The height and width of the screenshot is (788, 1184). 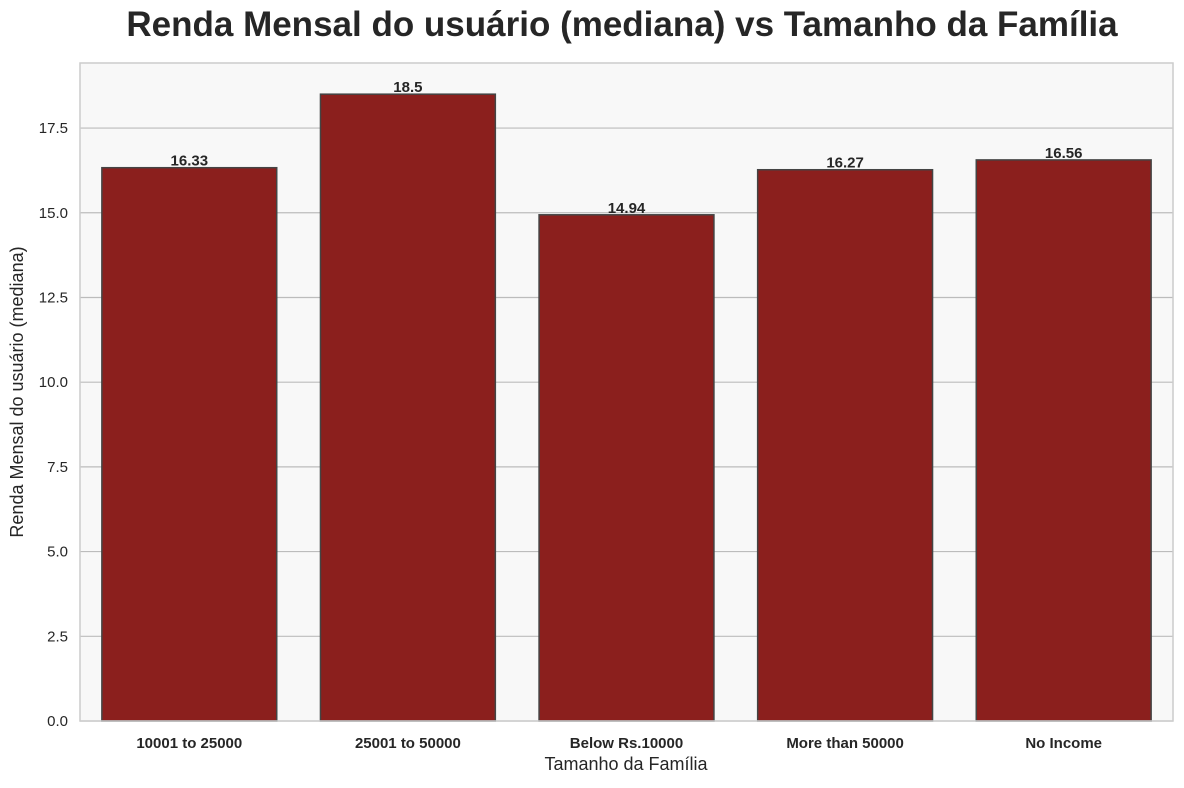 I want to click on data-labels: 16.33 18.5 14.94 16.27 16.56, so click(x=627, y=148).